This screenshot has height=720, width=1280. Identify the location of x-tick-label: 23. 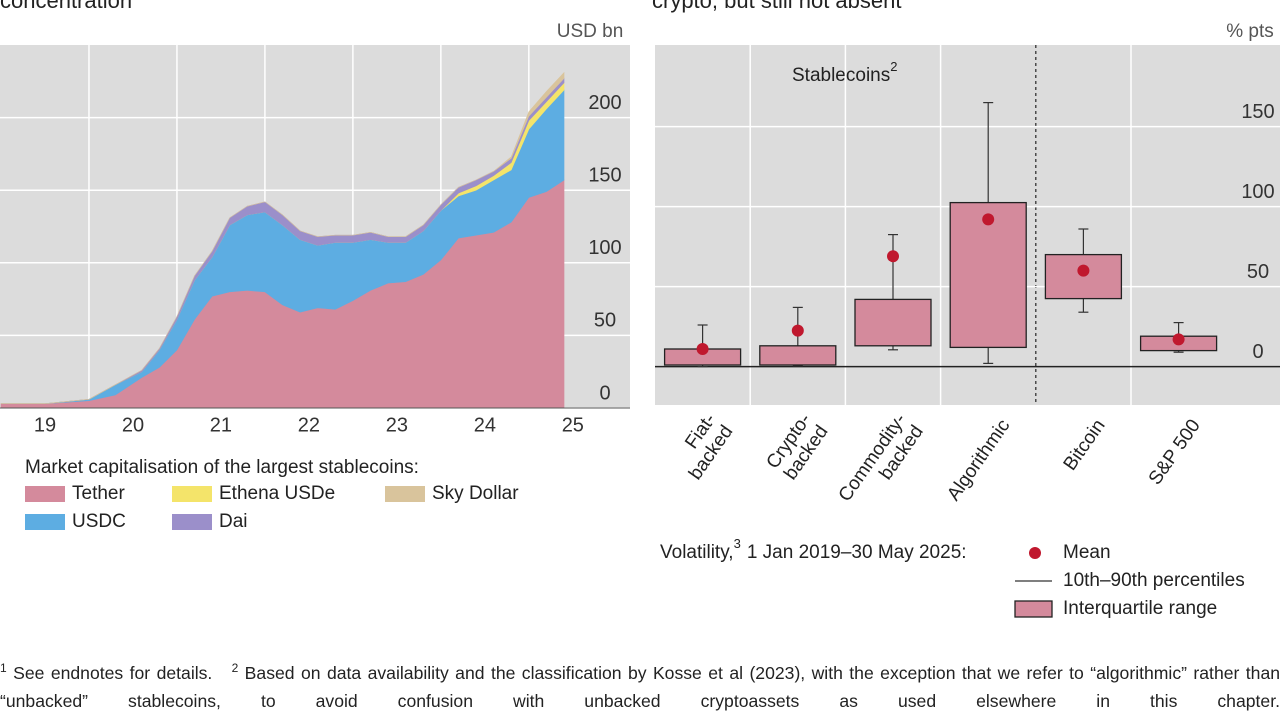
(397, 425).